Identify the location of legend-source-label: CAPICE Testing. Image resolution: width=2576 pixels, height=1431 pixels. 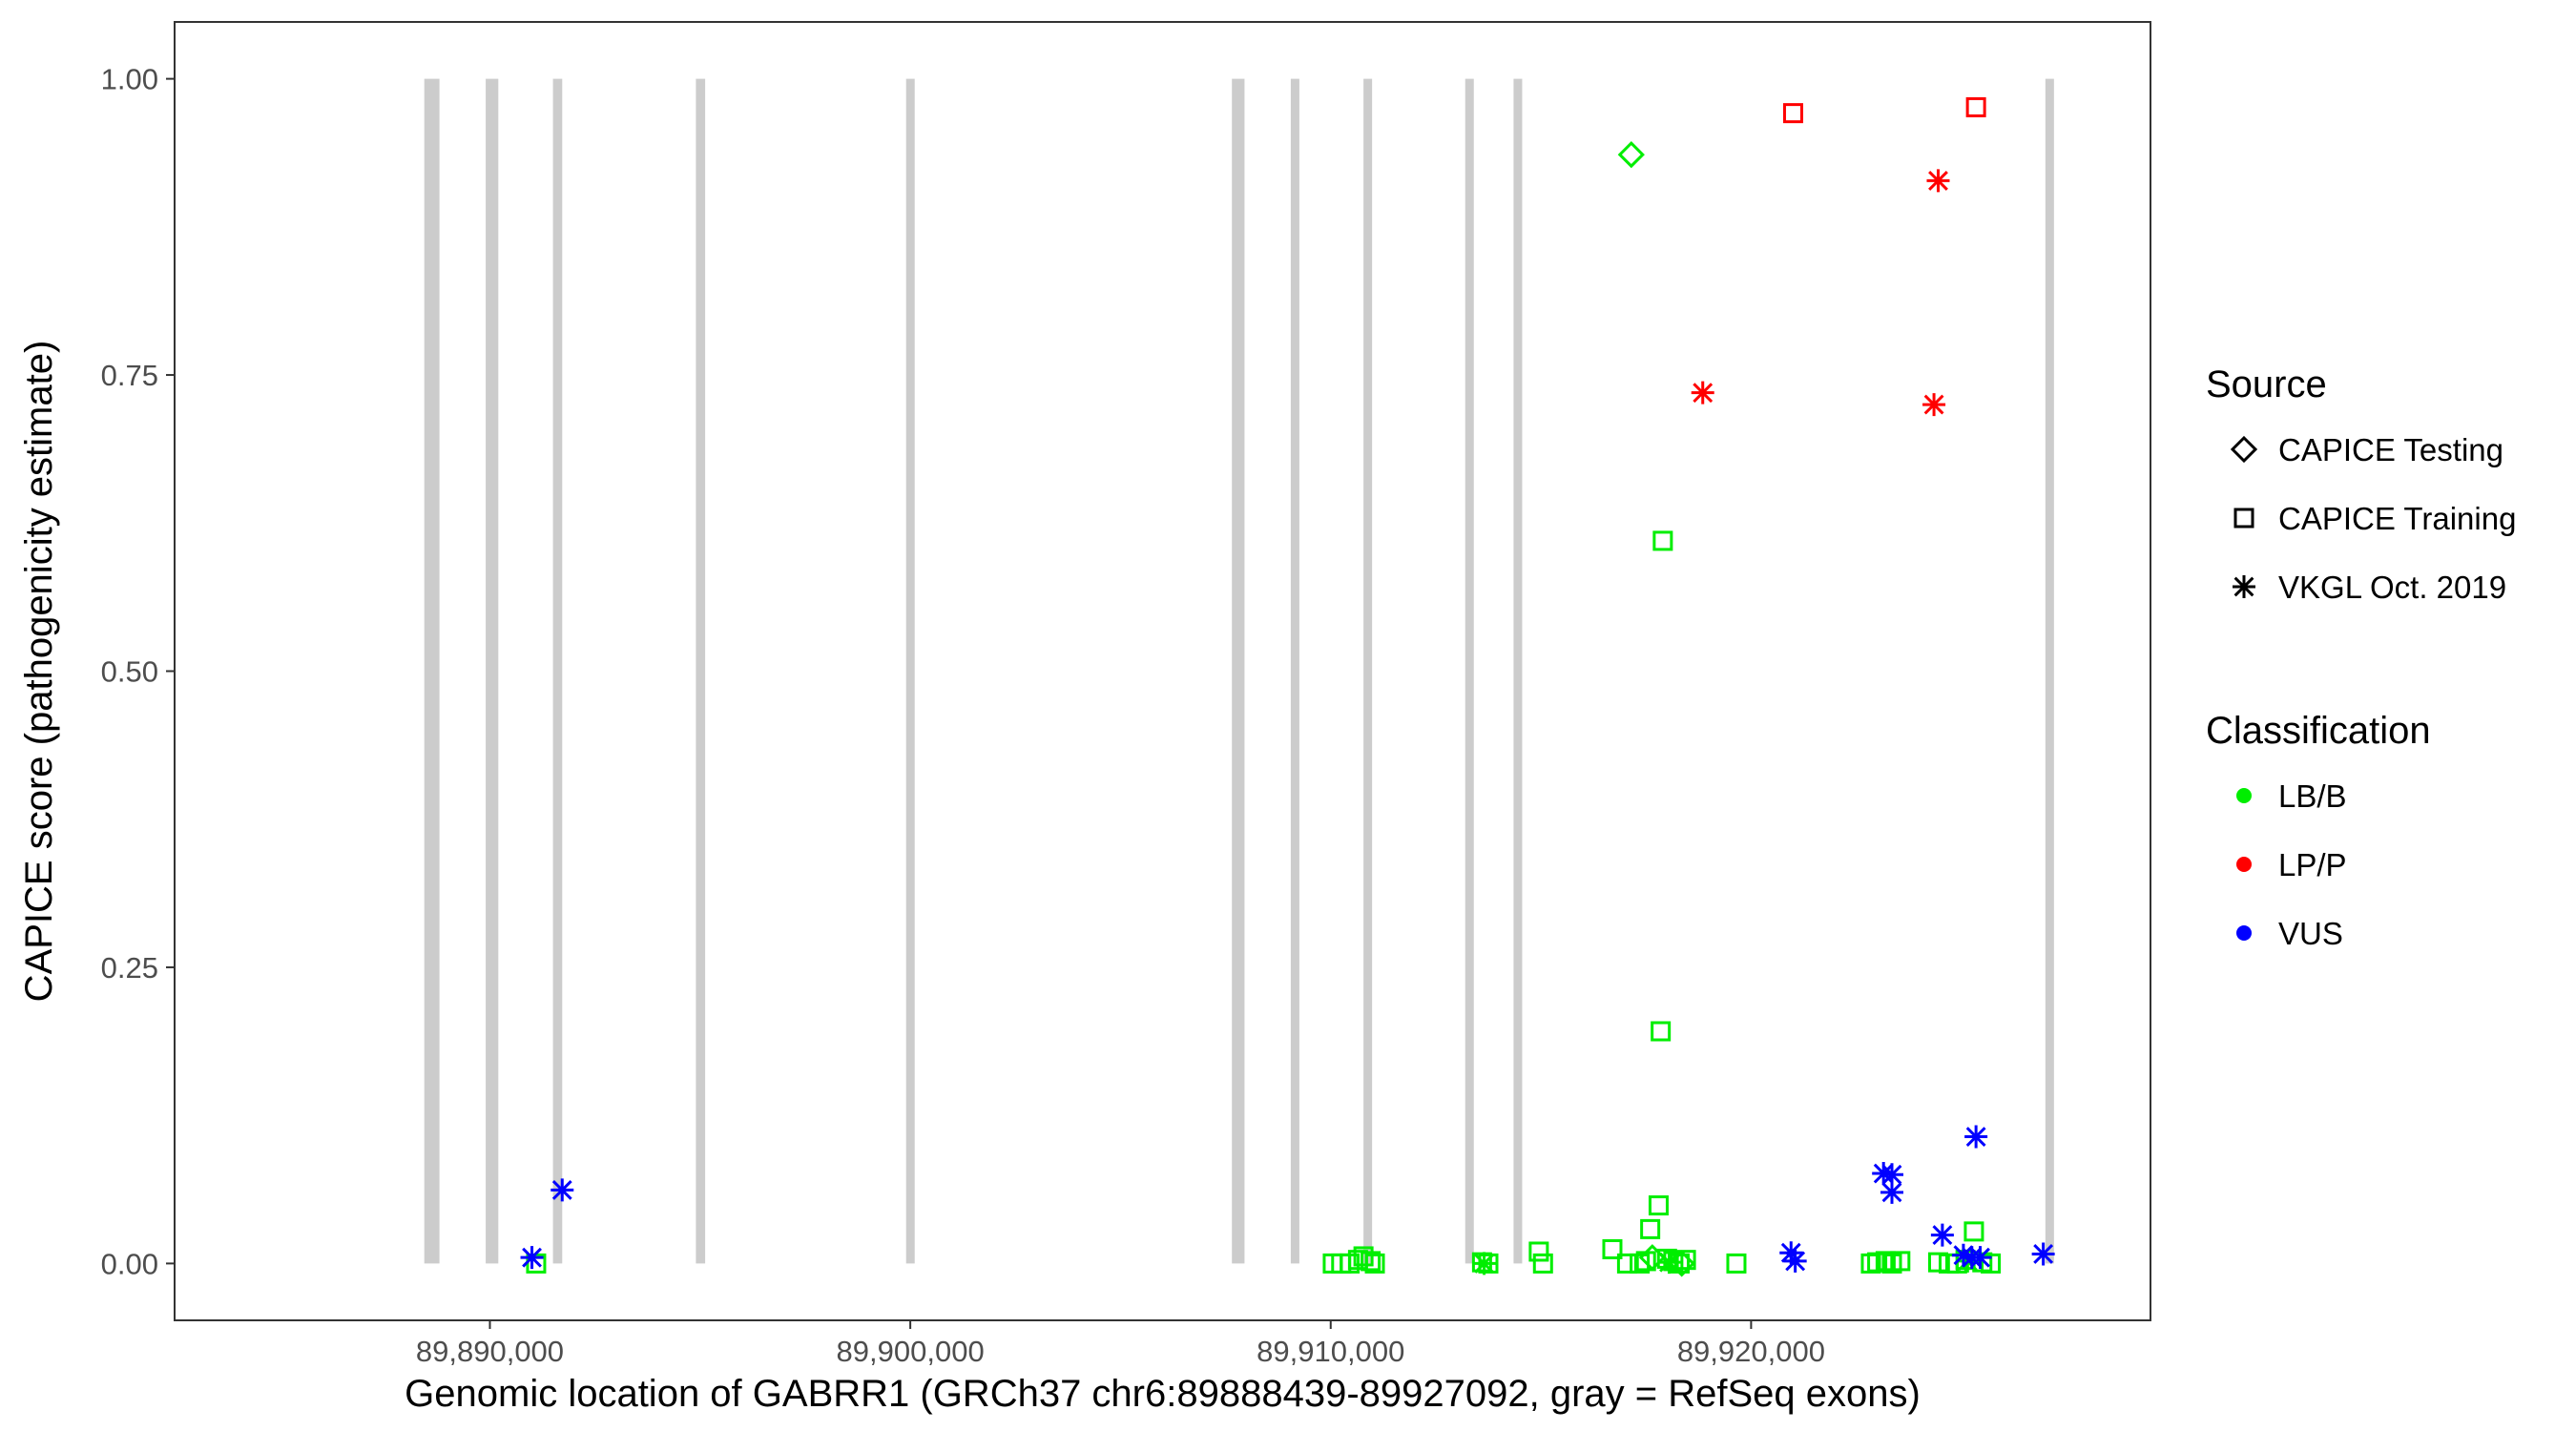
(2390, 449).